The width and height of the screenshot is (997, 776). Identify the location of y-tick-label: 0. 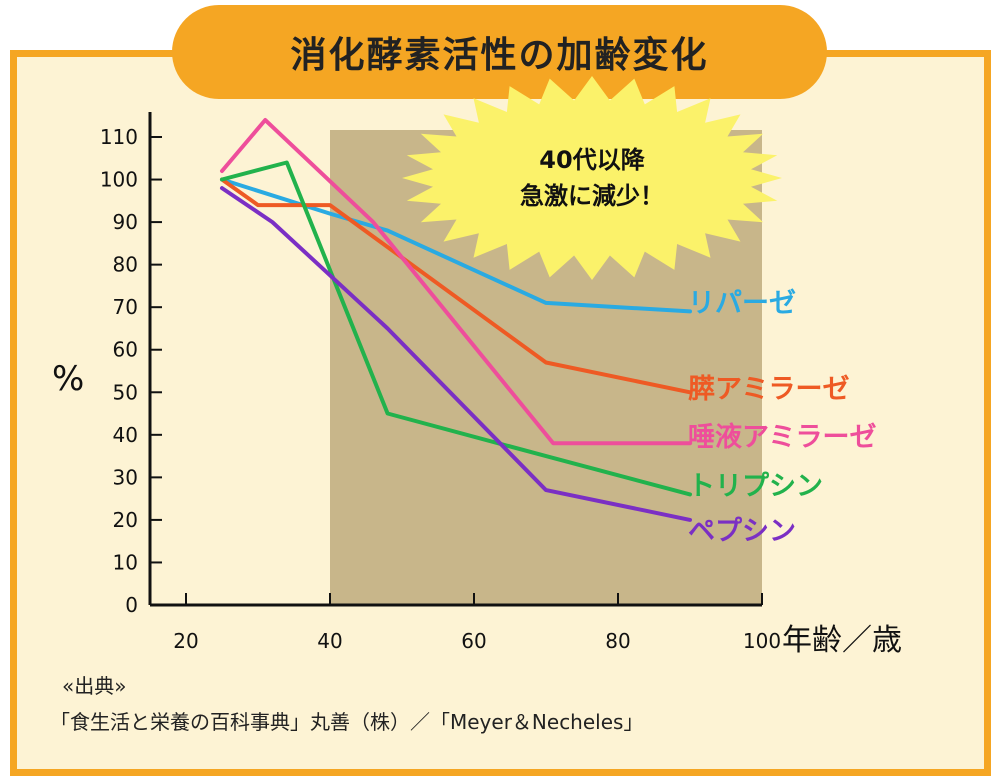
(131, 605).